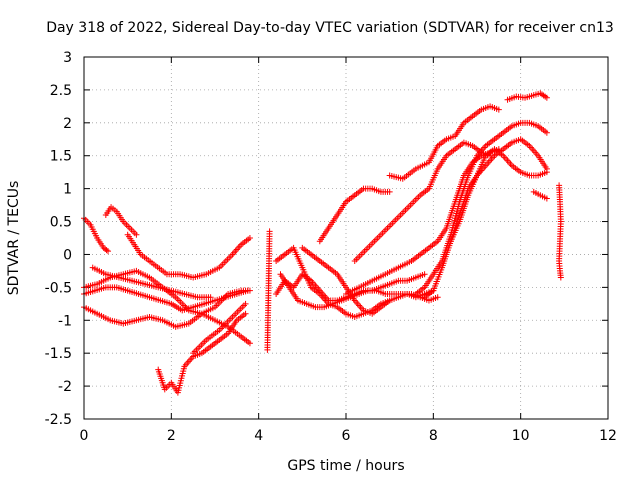 The width and height of the screenshot is (640, 480). Describe the element at coordinates (608, 436) in the screenshot. I see `x-tick-label: 12` at that location.